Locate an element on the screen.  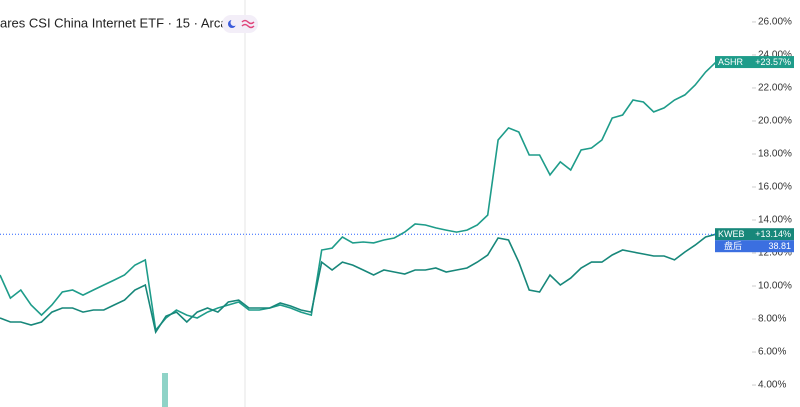
chart-title: ares CSI China Internet ETF · 15 · Arca is located at coordinates (114, 22).